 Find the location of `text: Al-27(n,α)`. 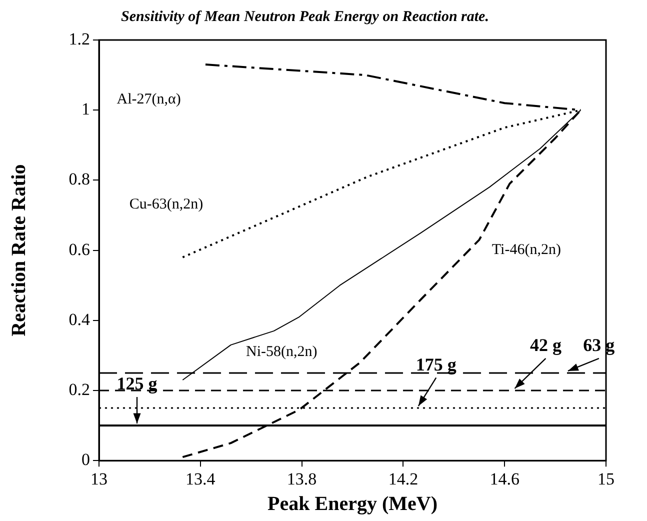

text: Al-27(n,α) is located at coordinates (148, 100).